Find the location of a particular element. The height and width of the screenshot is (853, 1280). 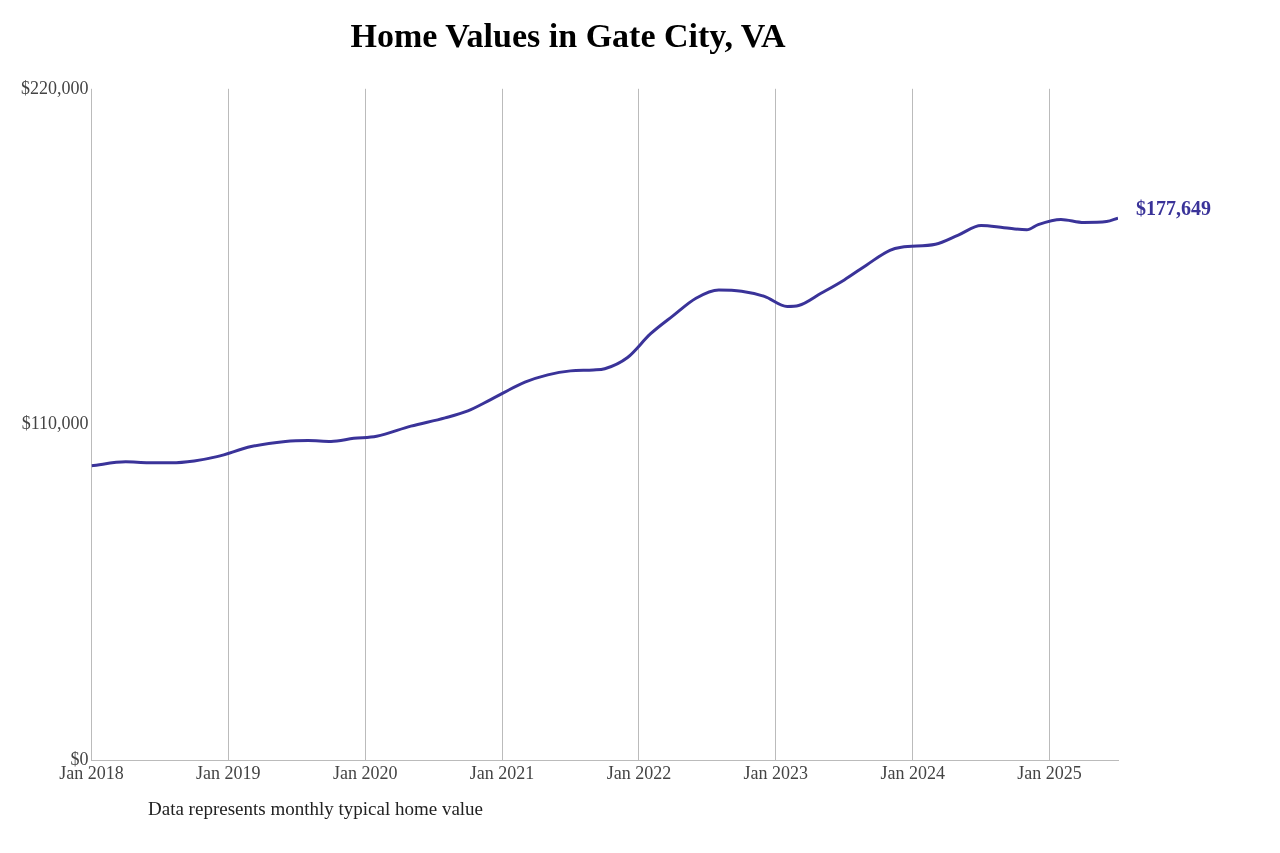

x-tick-label: Jan 2025 is located at coordinates (1049, 772).